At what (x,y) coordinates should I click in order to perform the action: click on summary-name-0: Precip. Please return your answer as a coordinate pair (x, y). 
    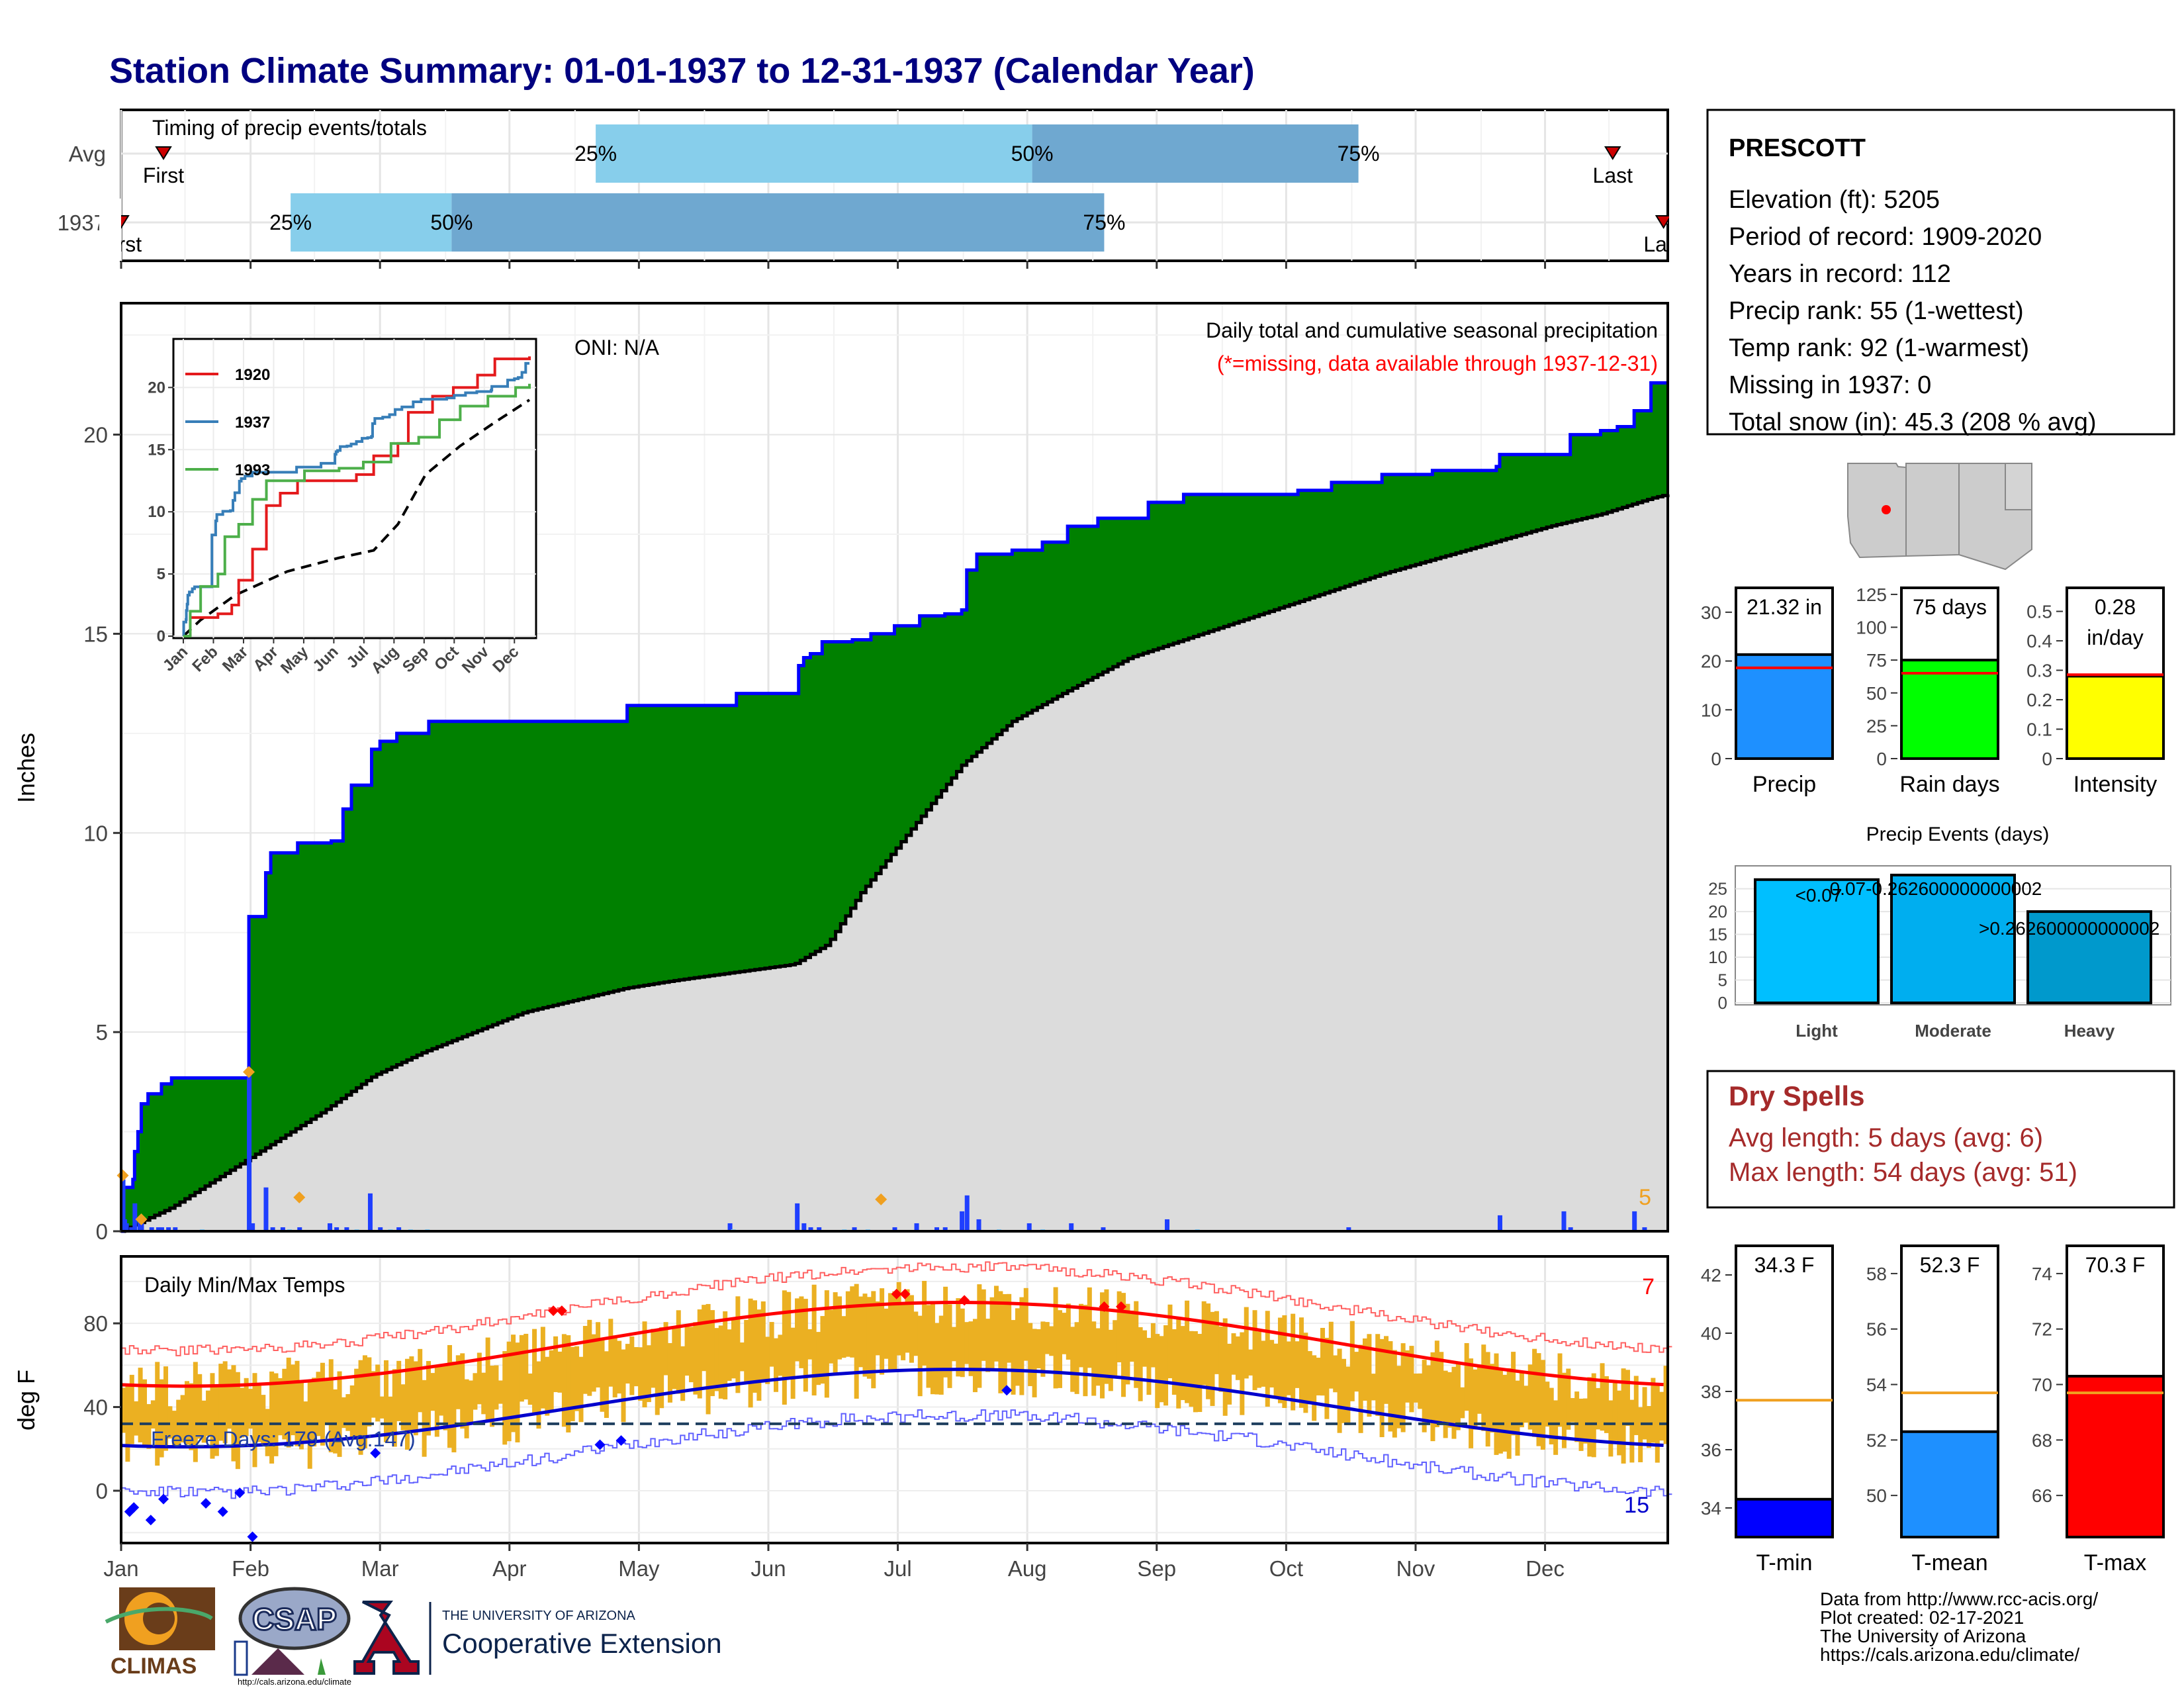
    Looking at the image, I should click on (1784, 784).